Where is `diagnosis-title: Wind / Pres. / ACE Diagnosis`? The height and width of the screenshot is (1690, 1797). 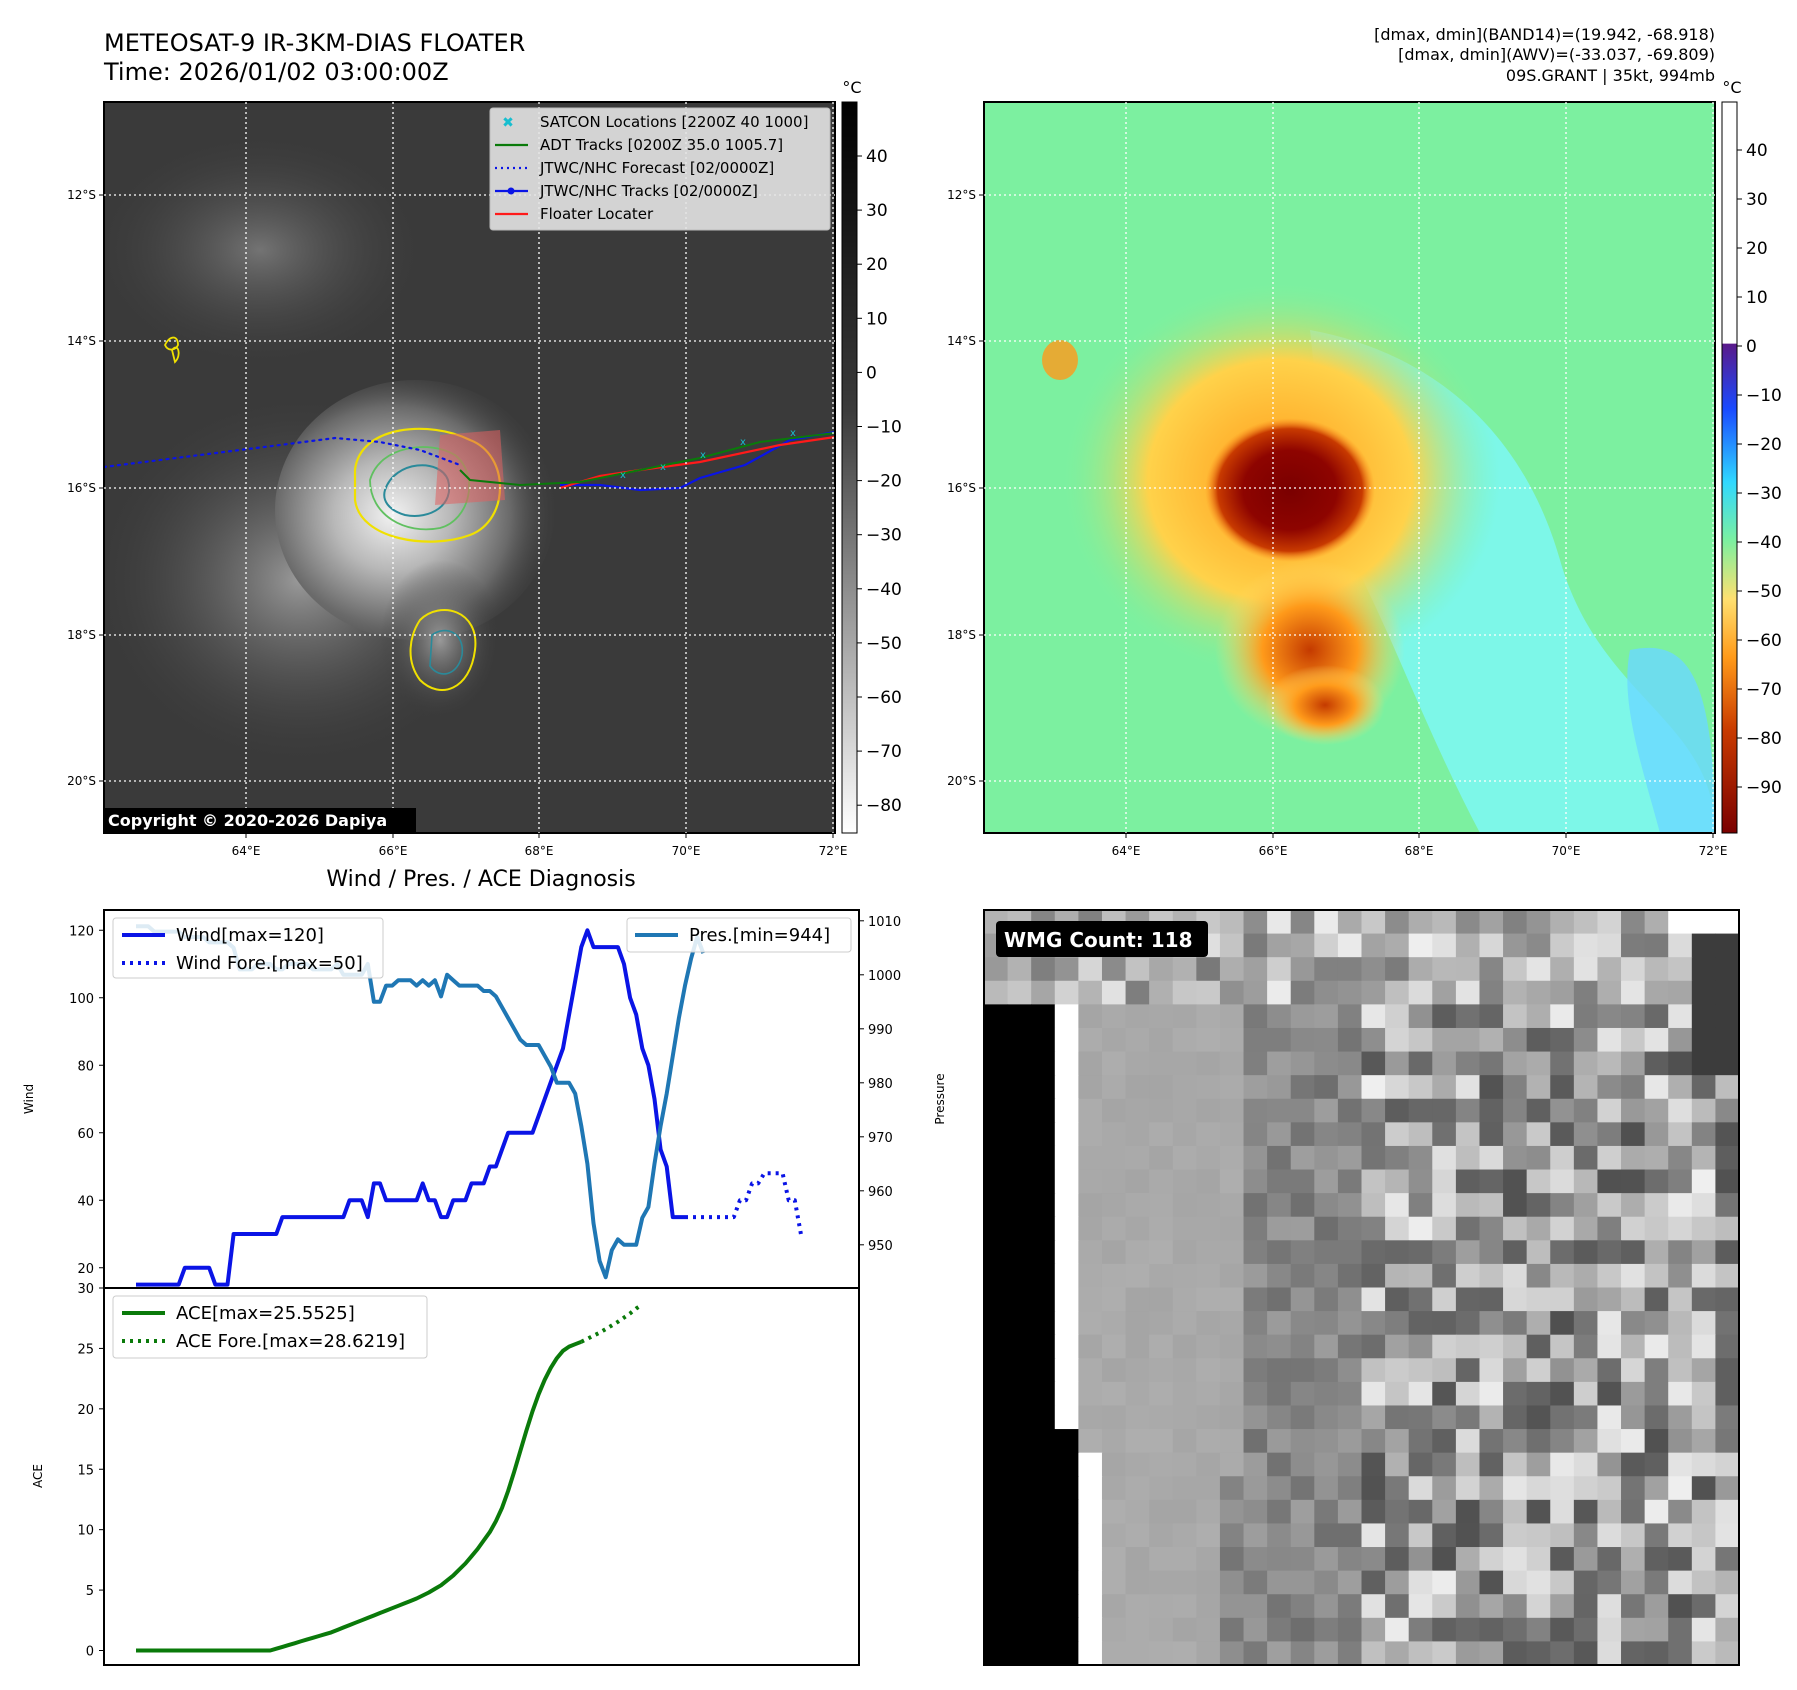
diagnosis-title: Wind / Pres. / ACE Diagnosis is located at coordinates (480, 879).